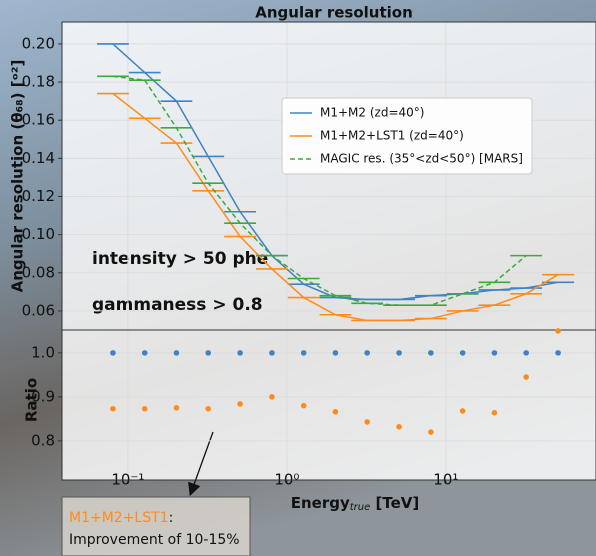 This screenshot has height=556, width=596. Describe the element at coordinates (392, 136) in the screenshot. I see `legend-label: M1+M2+LST1 (zd=40°)` at that location.